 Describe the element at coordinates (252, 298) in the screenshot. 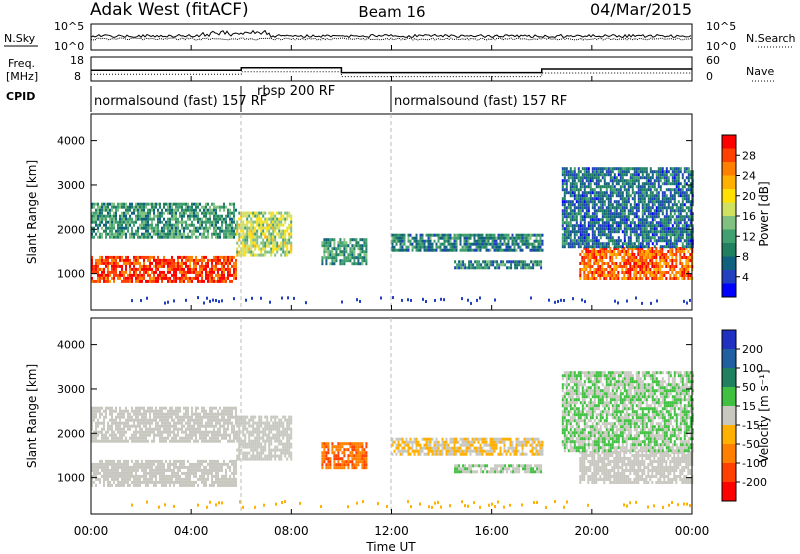

I see `ground-scatter-cell` at that location.